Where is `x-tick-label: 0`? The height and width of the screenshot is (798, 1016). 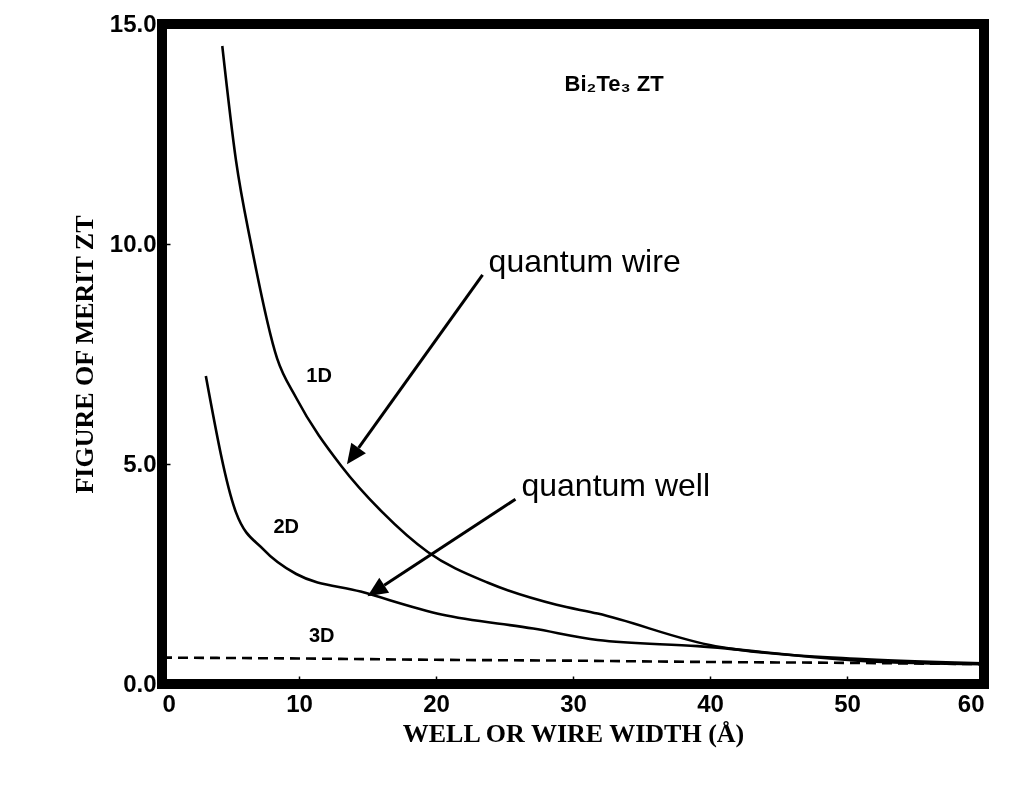
x-tick-label: 0 is located at coordinates (169, 703).